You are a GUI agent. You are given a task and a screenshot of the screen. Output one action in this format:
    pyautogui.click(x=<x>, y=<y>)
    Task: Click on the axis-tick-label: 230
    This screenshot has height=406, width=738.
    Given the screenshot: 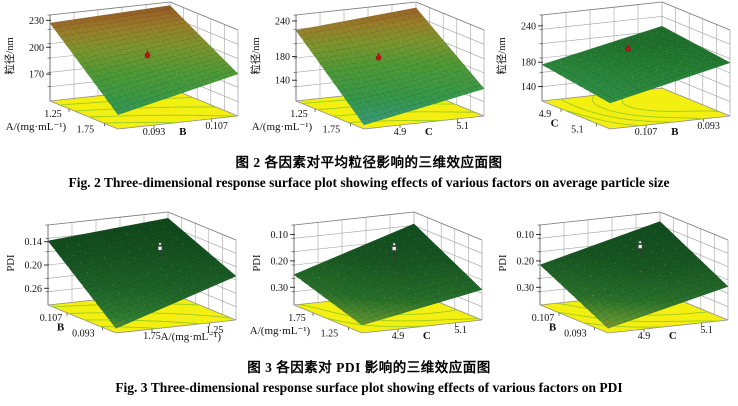 What is the action you would take?
    pyautogui.click(x=36, y=21)
    